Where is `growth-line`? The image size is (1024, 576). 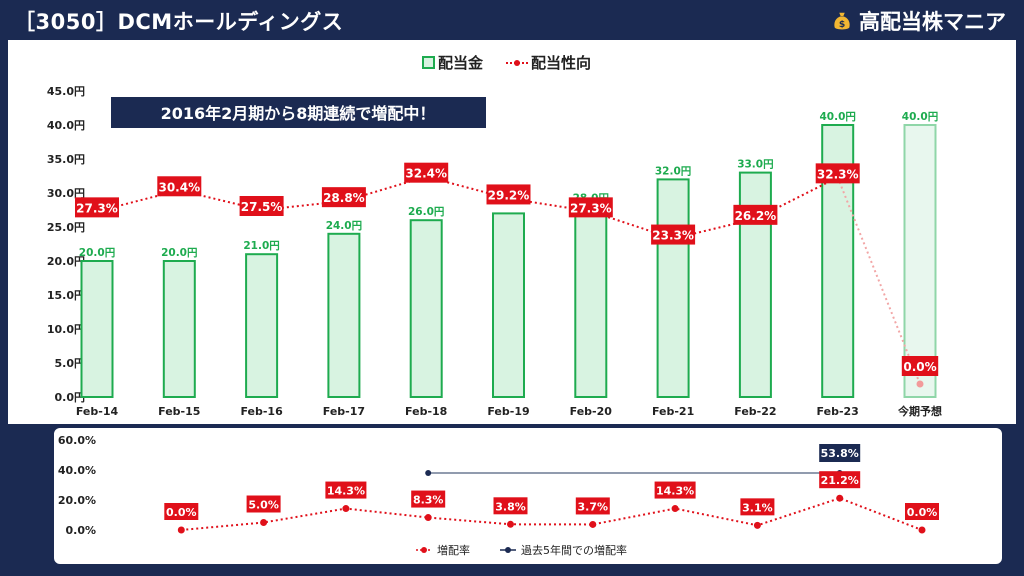 growth-line is located at coordinates (551, 514).